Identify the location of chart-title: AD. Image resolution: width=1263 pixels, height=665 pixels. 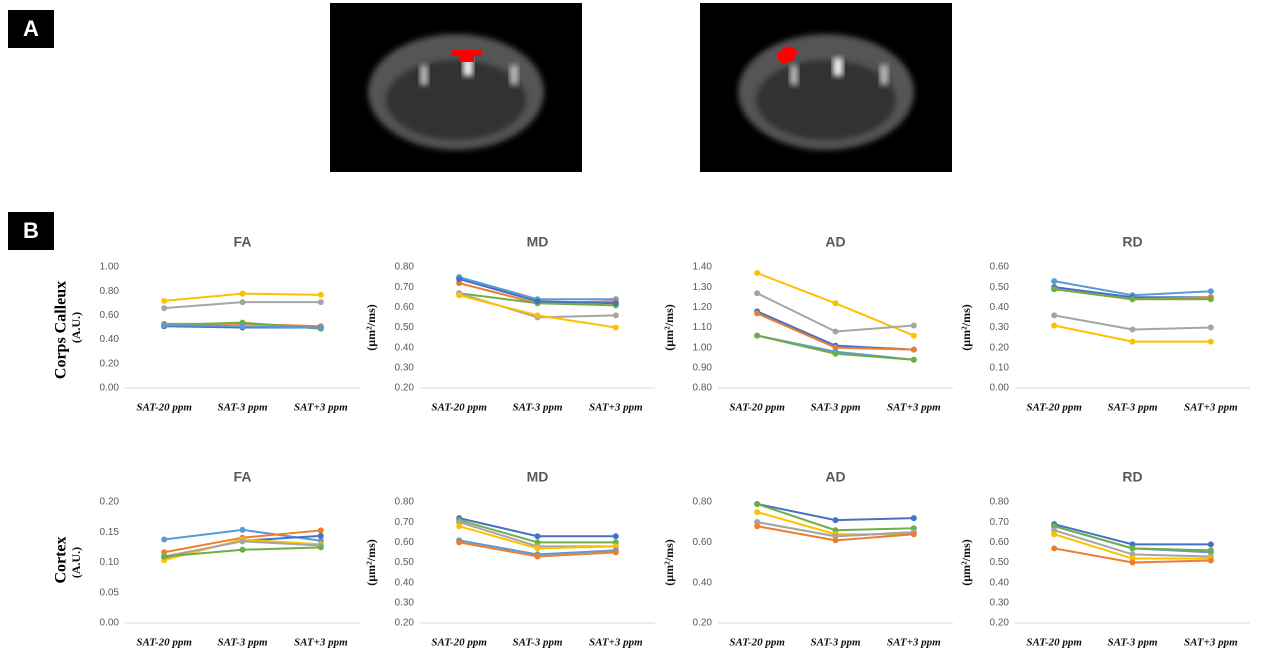
(835, 477).